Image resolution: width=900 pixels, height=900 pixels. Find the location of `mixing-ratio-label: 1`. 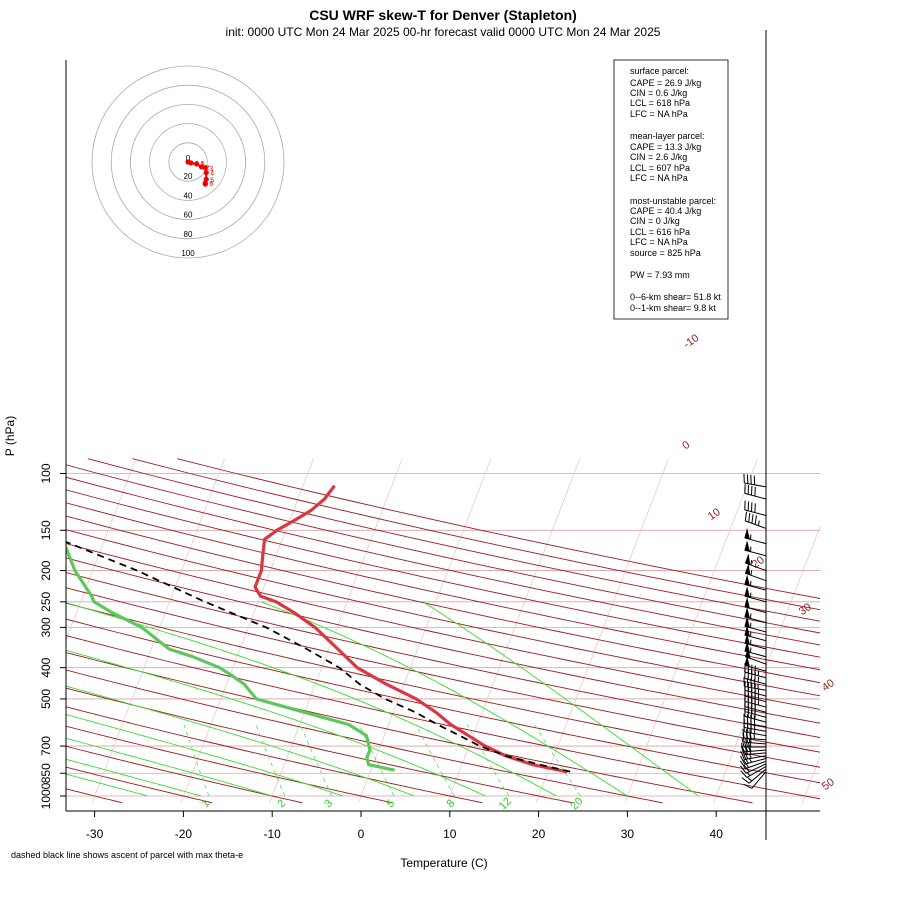

mixing-ratio-label: 1 is located at coordinates (206, 803).